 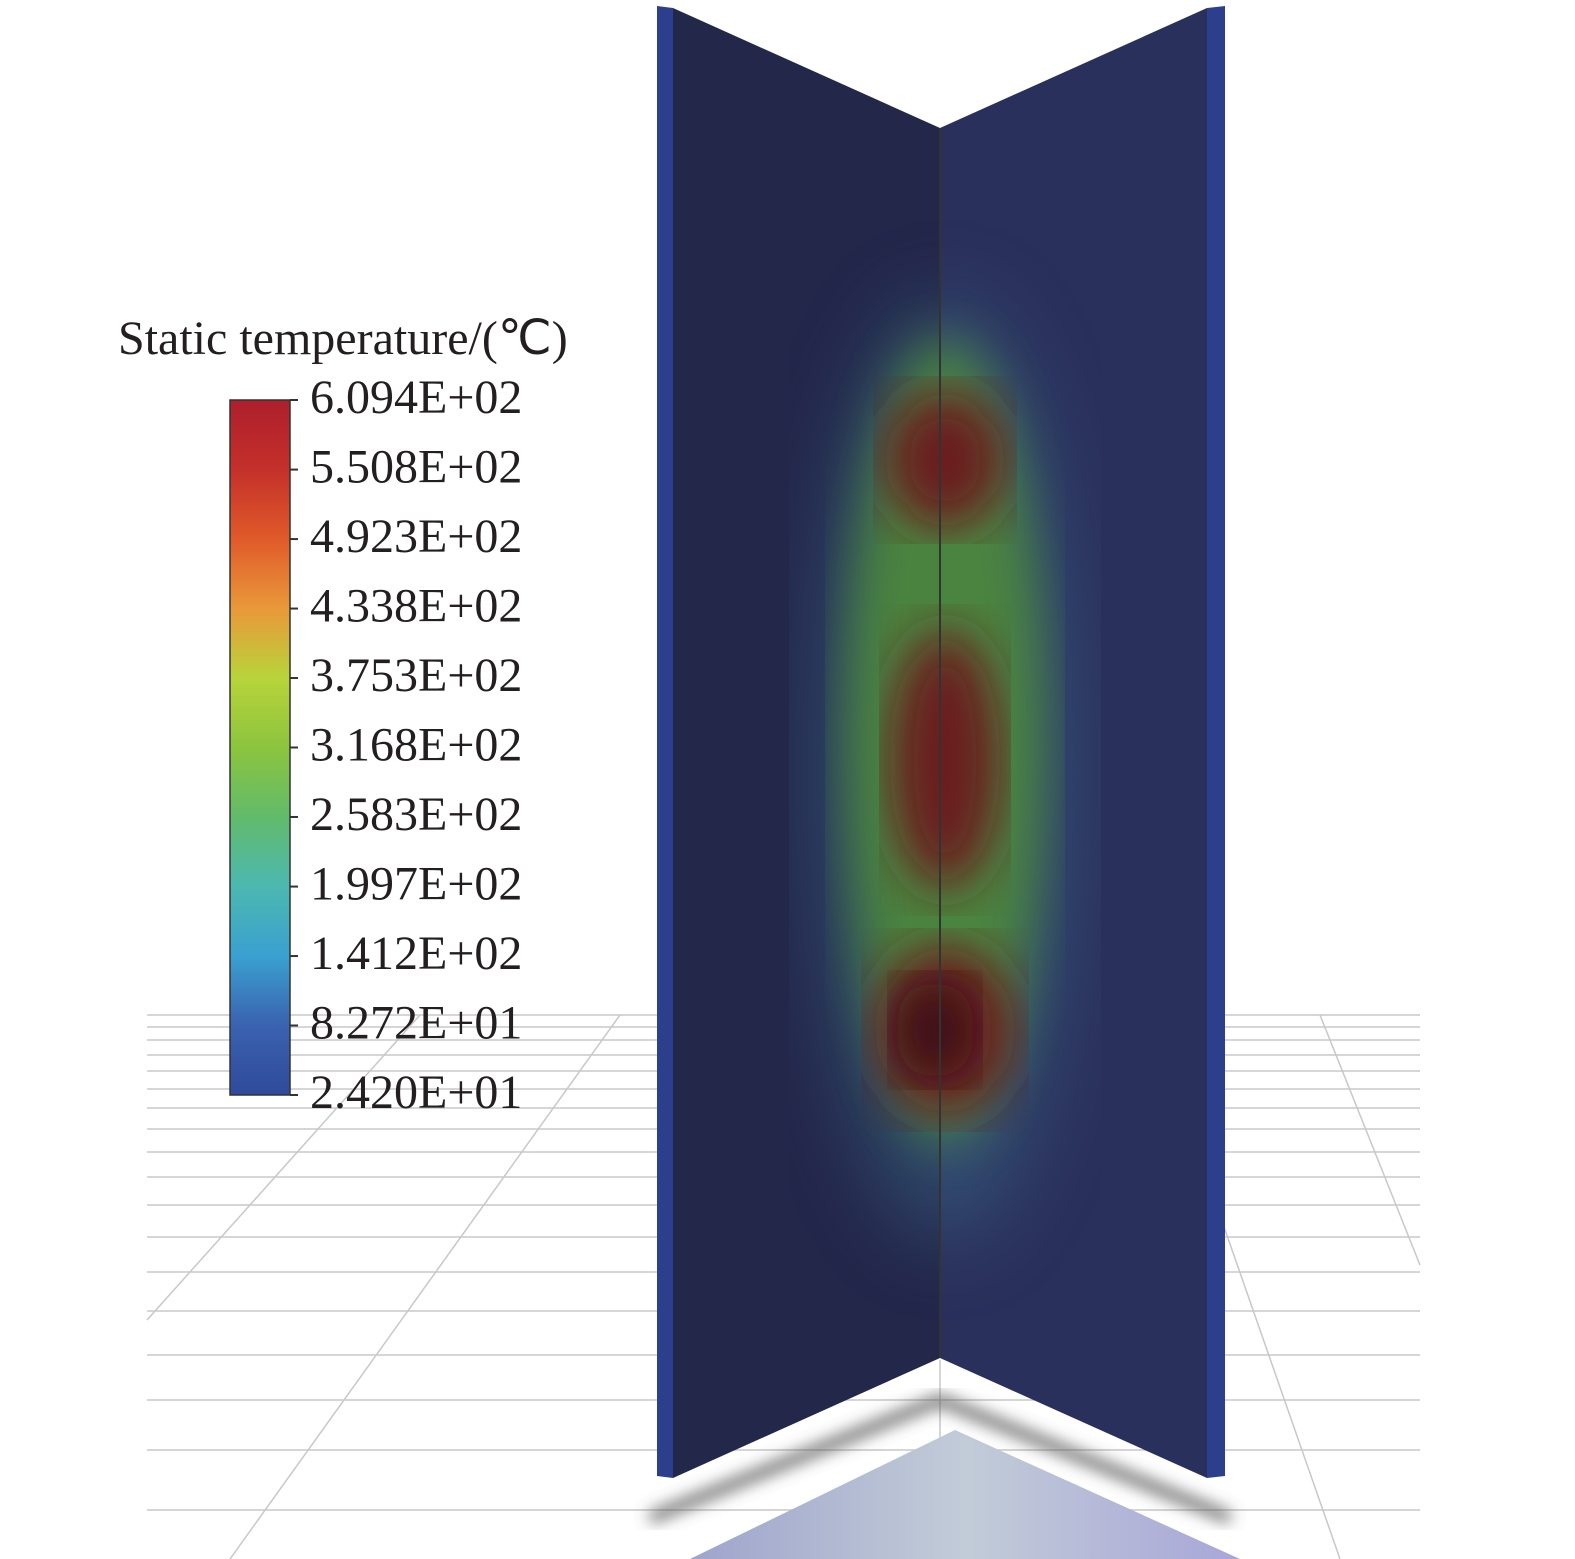 I want to click on colorbar-title: Static temperature/(℃), so click(x=343, y=338).